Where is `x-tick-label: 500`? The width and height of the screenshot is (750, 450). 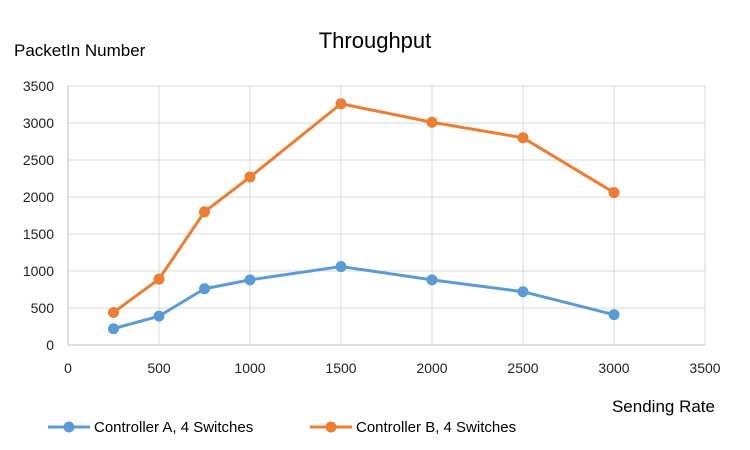 x-tick-label: 500 is located at coordinates (159, 368).